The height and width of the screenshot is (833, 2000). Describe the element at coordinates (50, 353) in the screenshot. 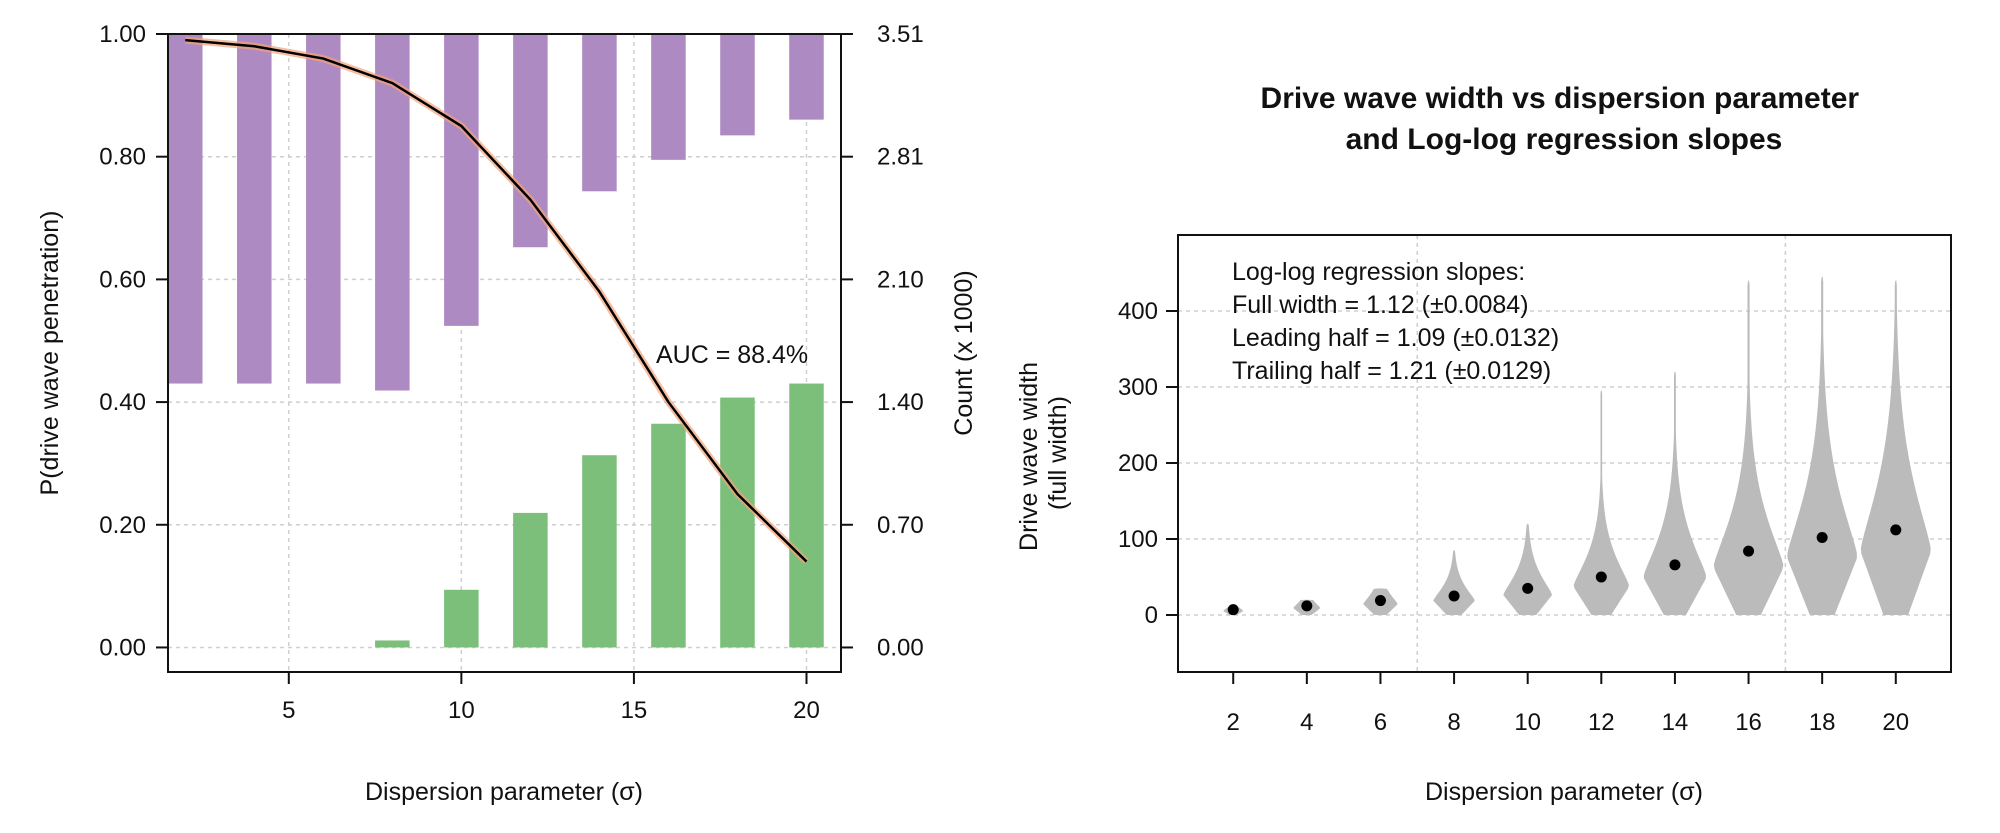

I see `y-axis-title-left: P(drive wave penetration)` at that location.